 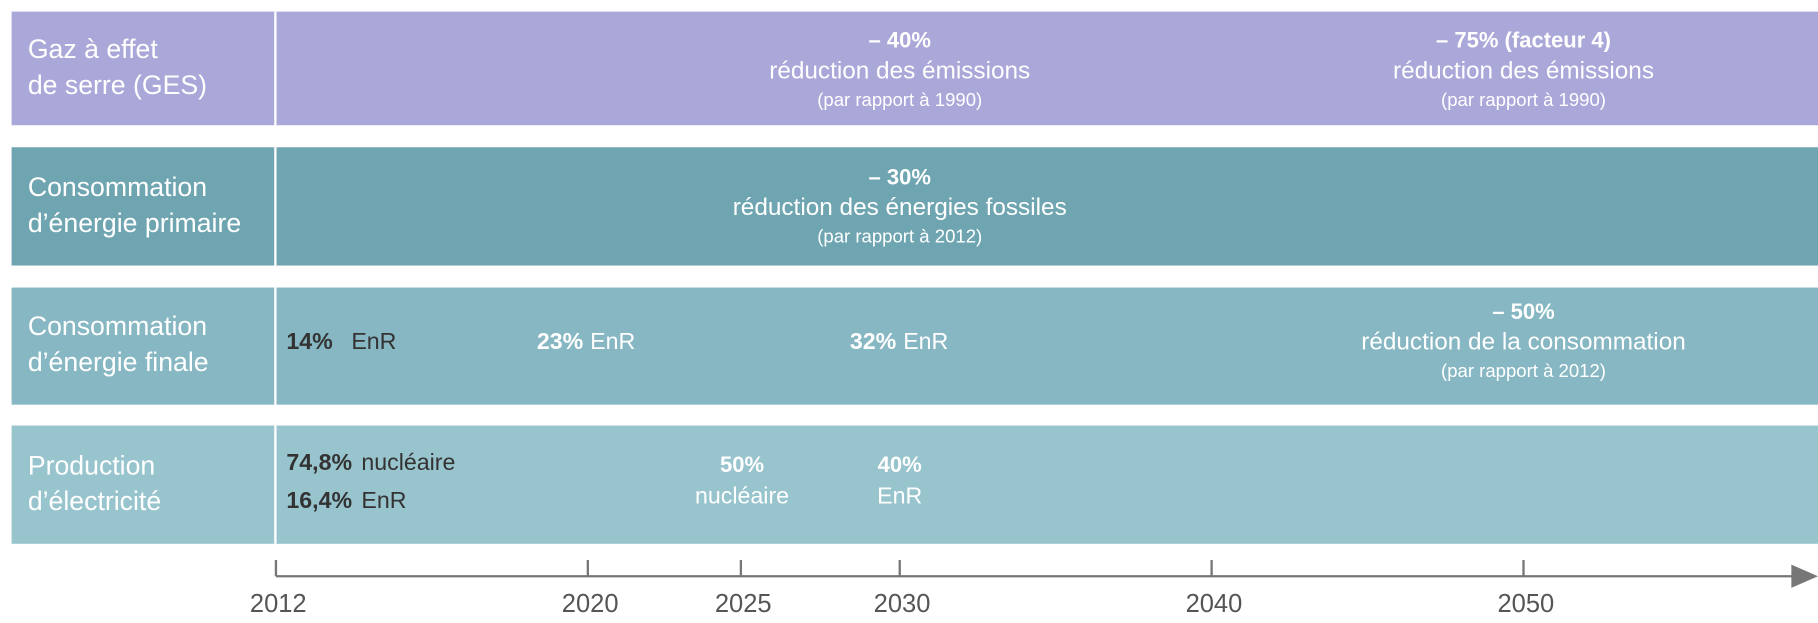 I want to click on item-value: – 50%, so click(x=1523, y=311).